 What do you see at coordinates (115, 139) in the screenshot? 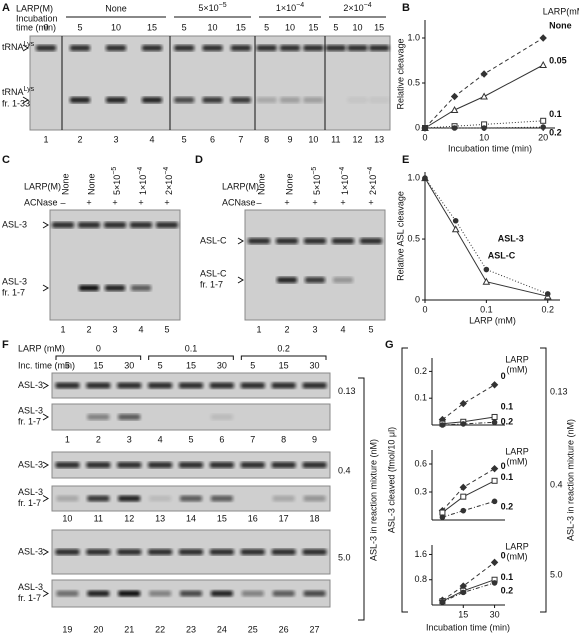
I see `lane-number: 3` at bounding box center [115, 139].